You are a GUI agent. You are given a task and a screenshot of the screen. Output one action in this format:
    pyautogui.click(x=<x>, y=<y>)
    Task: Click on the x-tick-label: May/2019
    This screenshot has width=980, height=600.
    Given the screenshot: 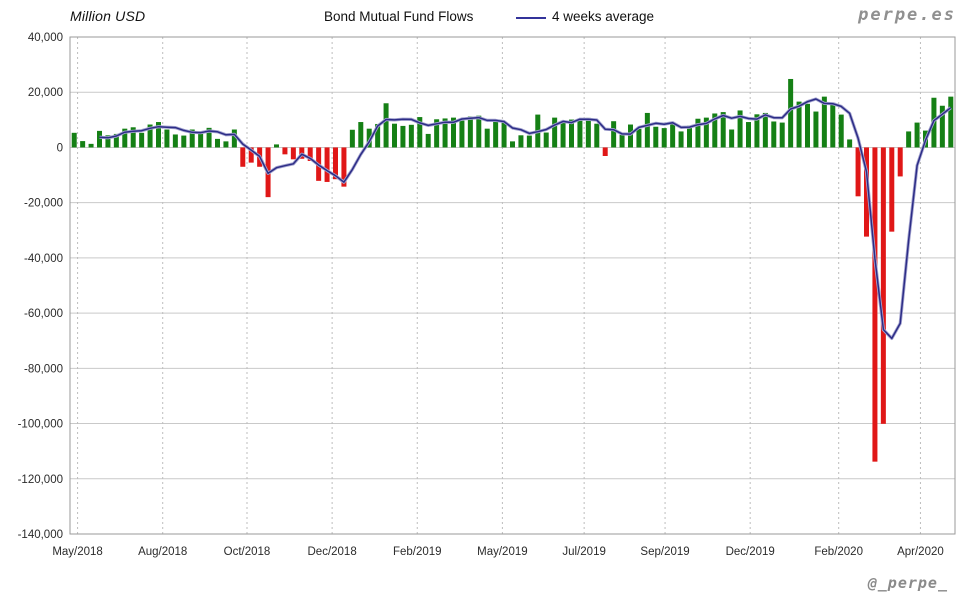 What is the action you would take?
    pyautogui.click(x=502, y=552)
    